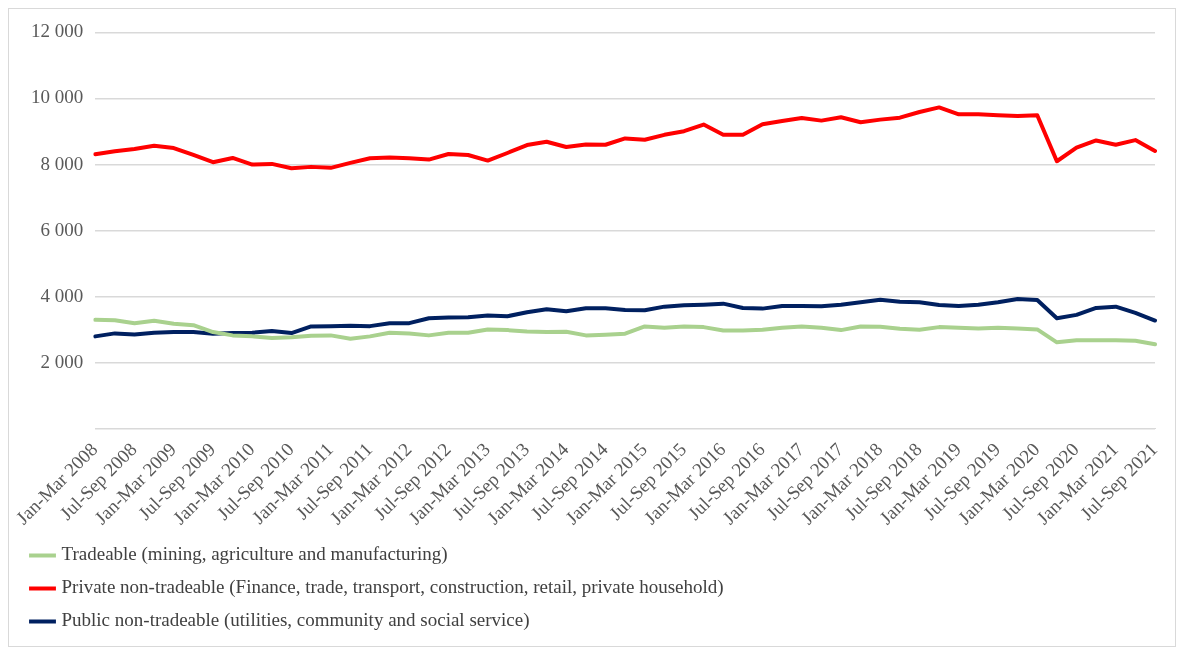  Describe the element at coordinates (254, 554) in the screenshot. I see `legend-label: Tradeable (mining, agriculture and manufacturing)` at that location.